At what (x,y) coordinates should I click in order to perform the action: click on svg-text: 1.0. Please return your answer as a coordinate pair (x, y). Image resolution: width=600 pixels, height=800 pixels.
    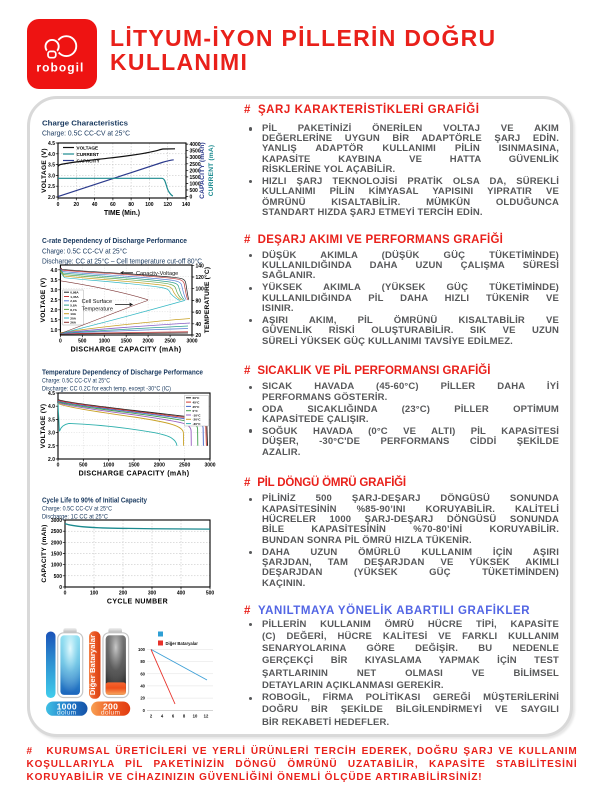
    Looking at the image, I should click on (53, 331).